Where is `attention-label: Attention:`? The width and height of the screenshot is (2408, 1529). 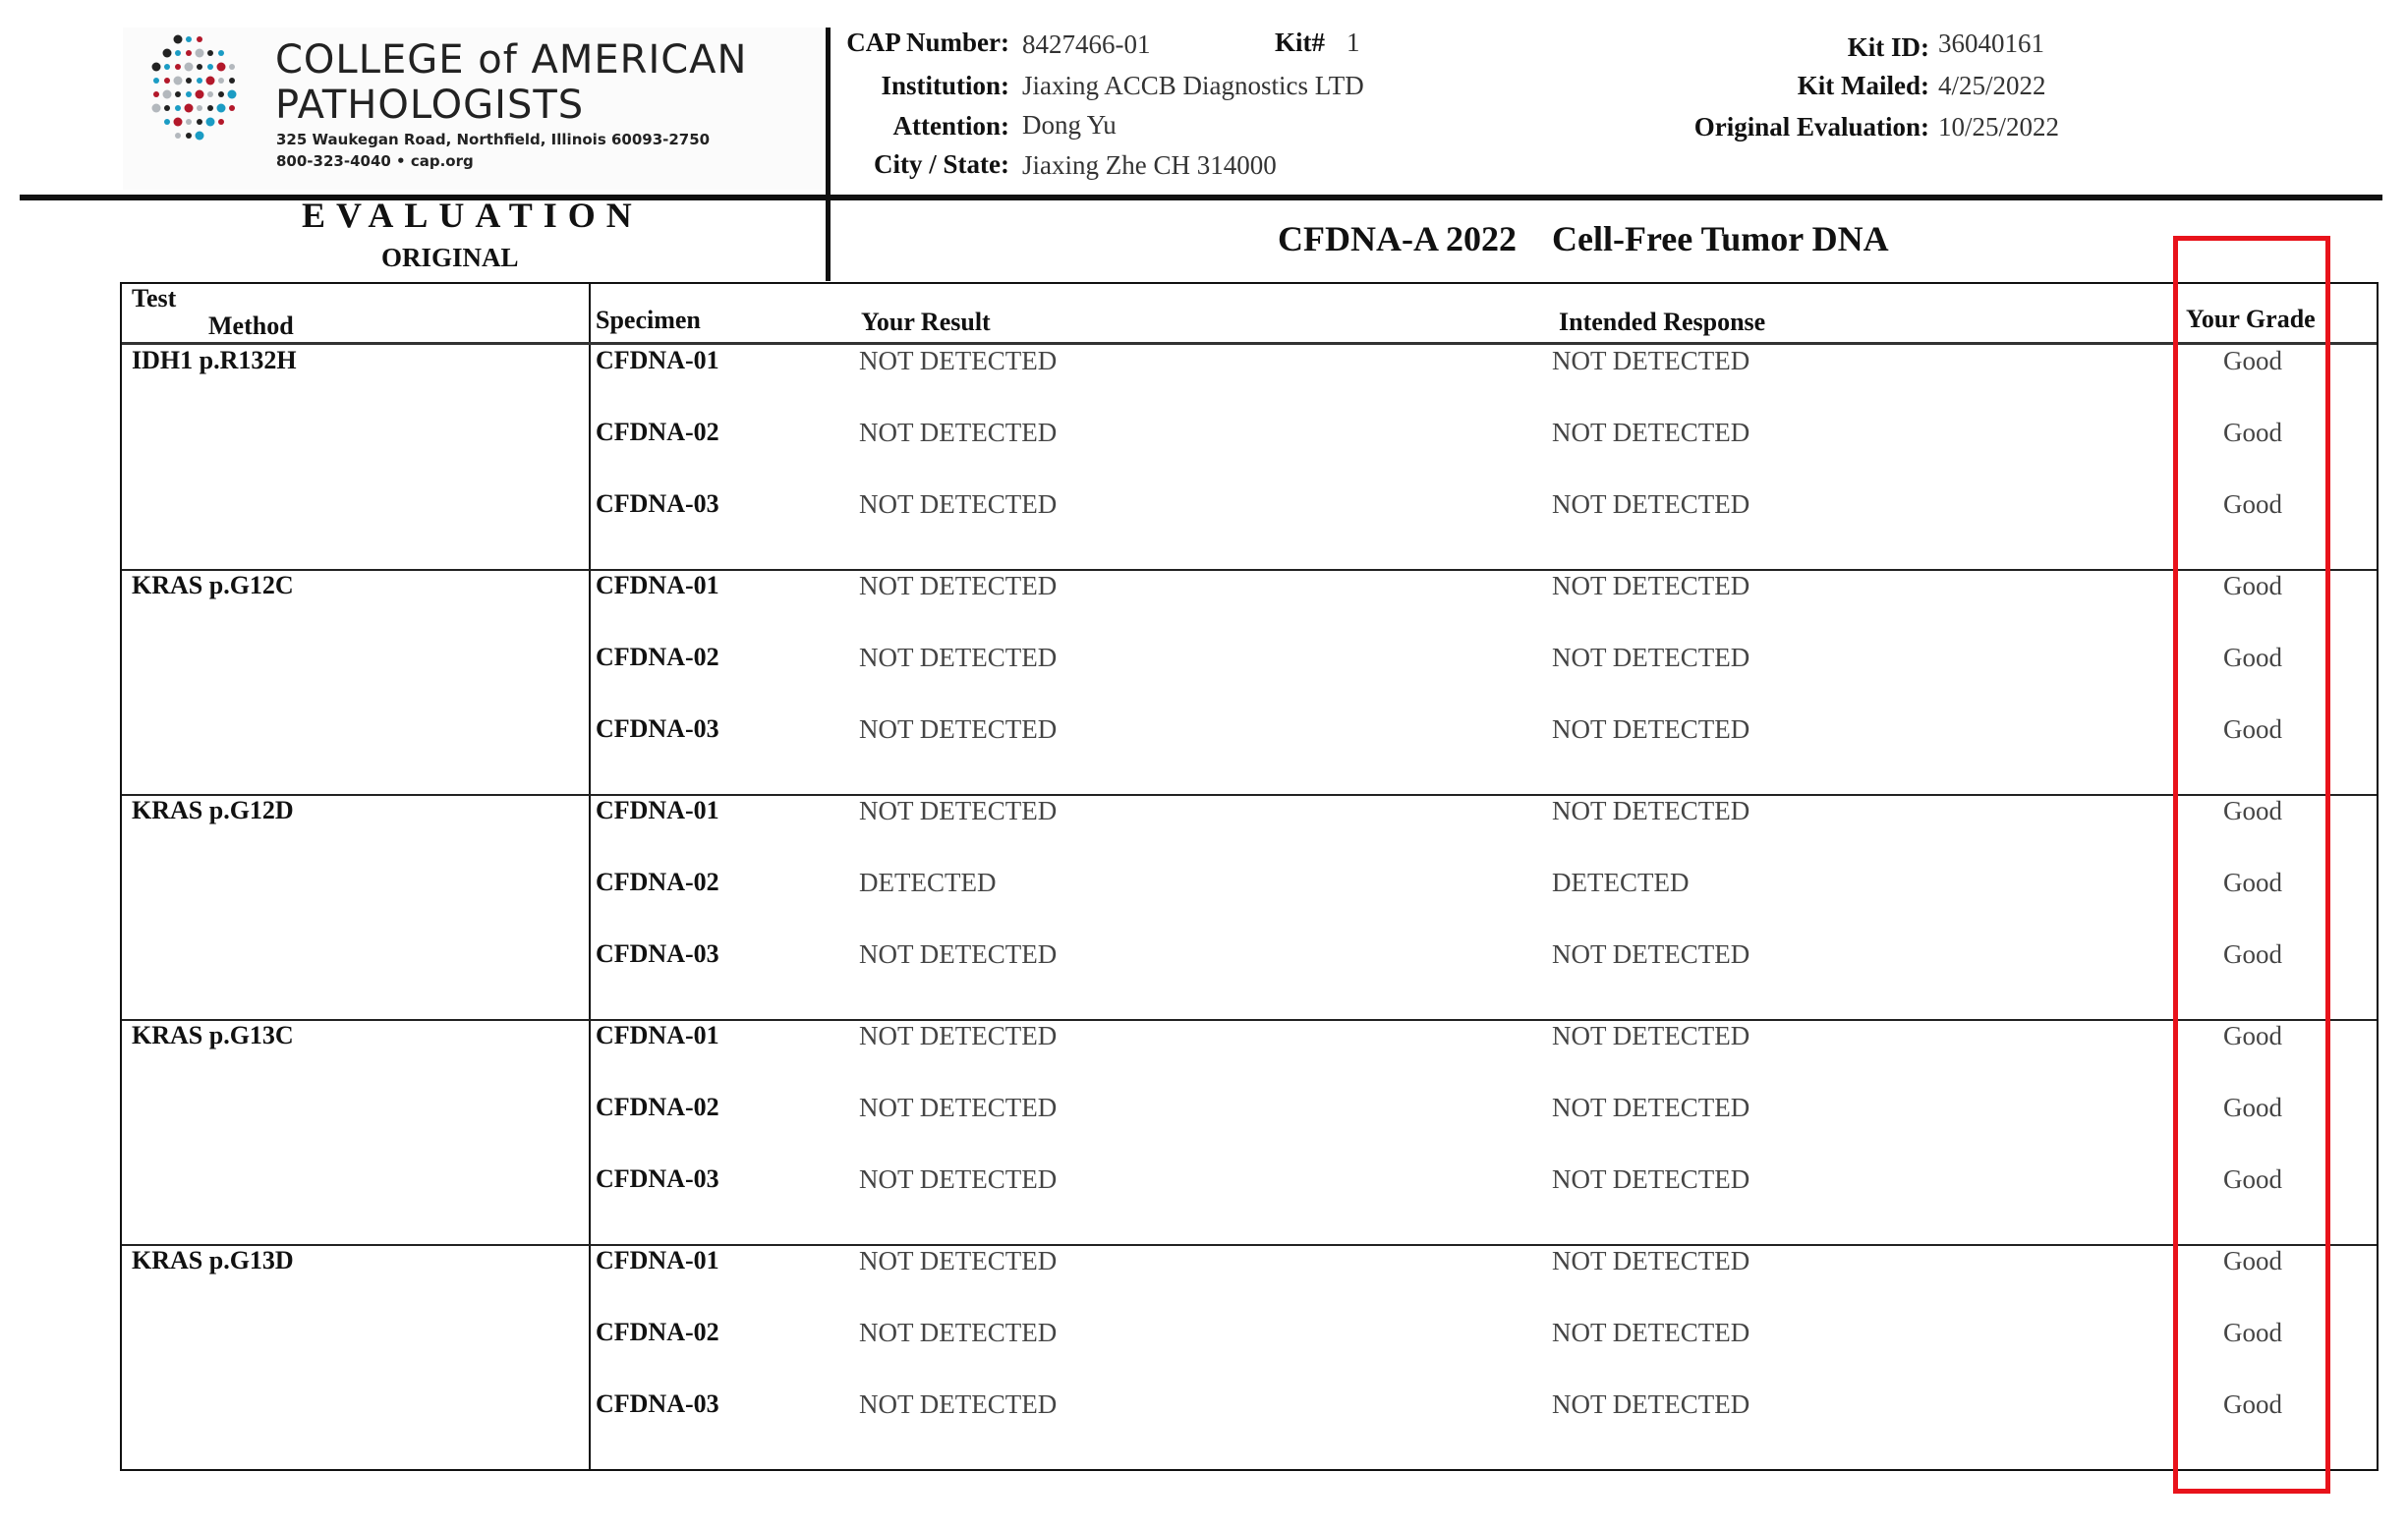
attention-label: Attention: is located at coordinates (950, 126).